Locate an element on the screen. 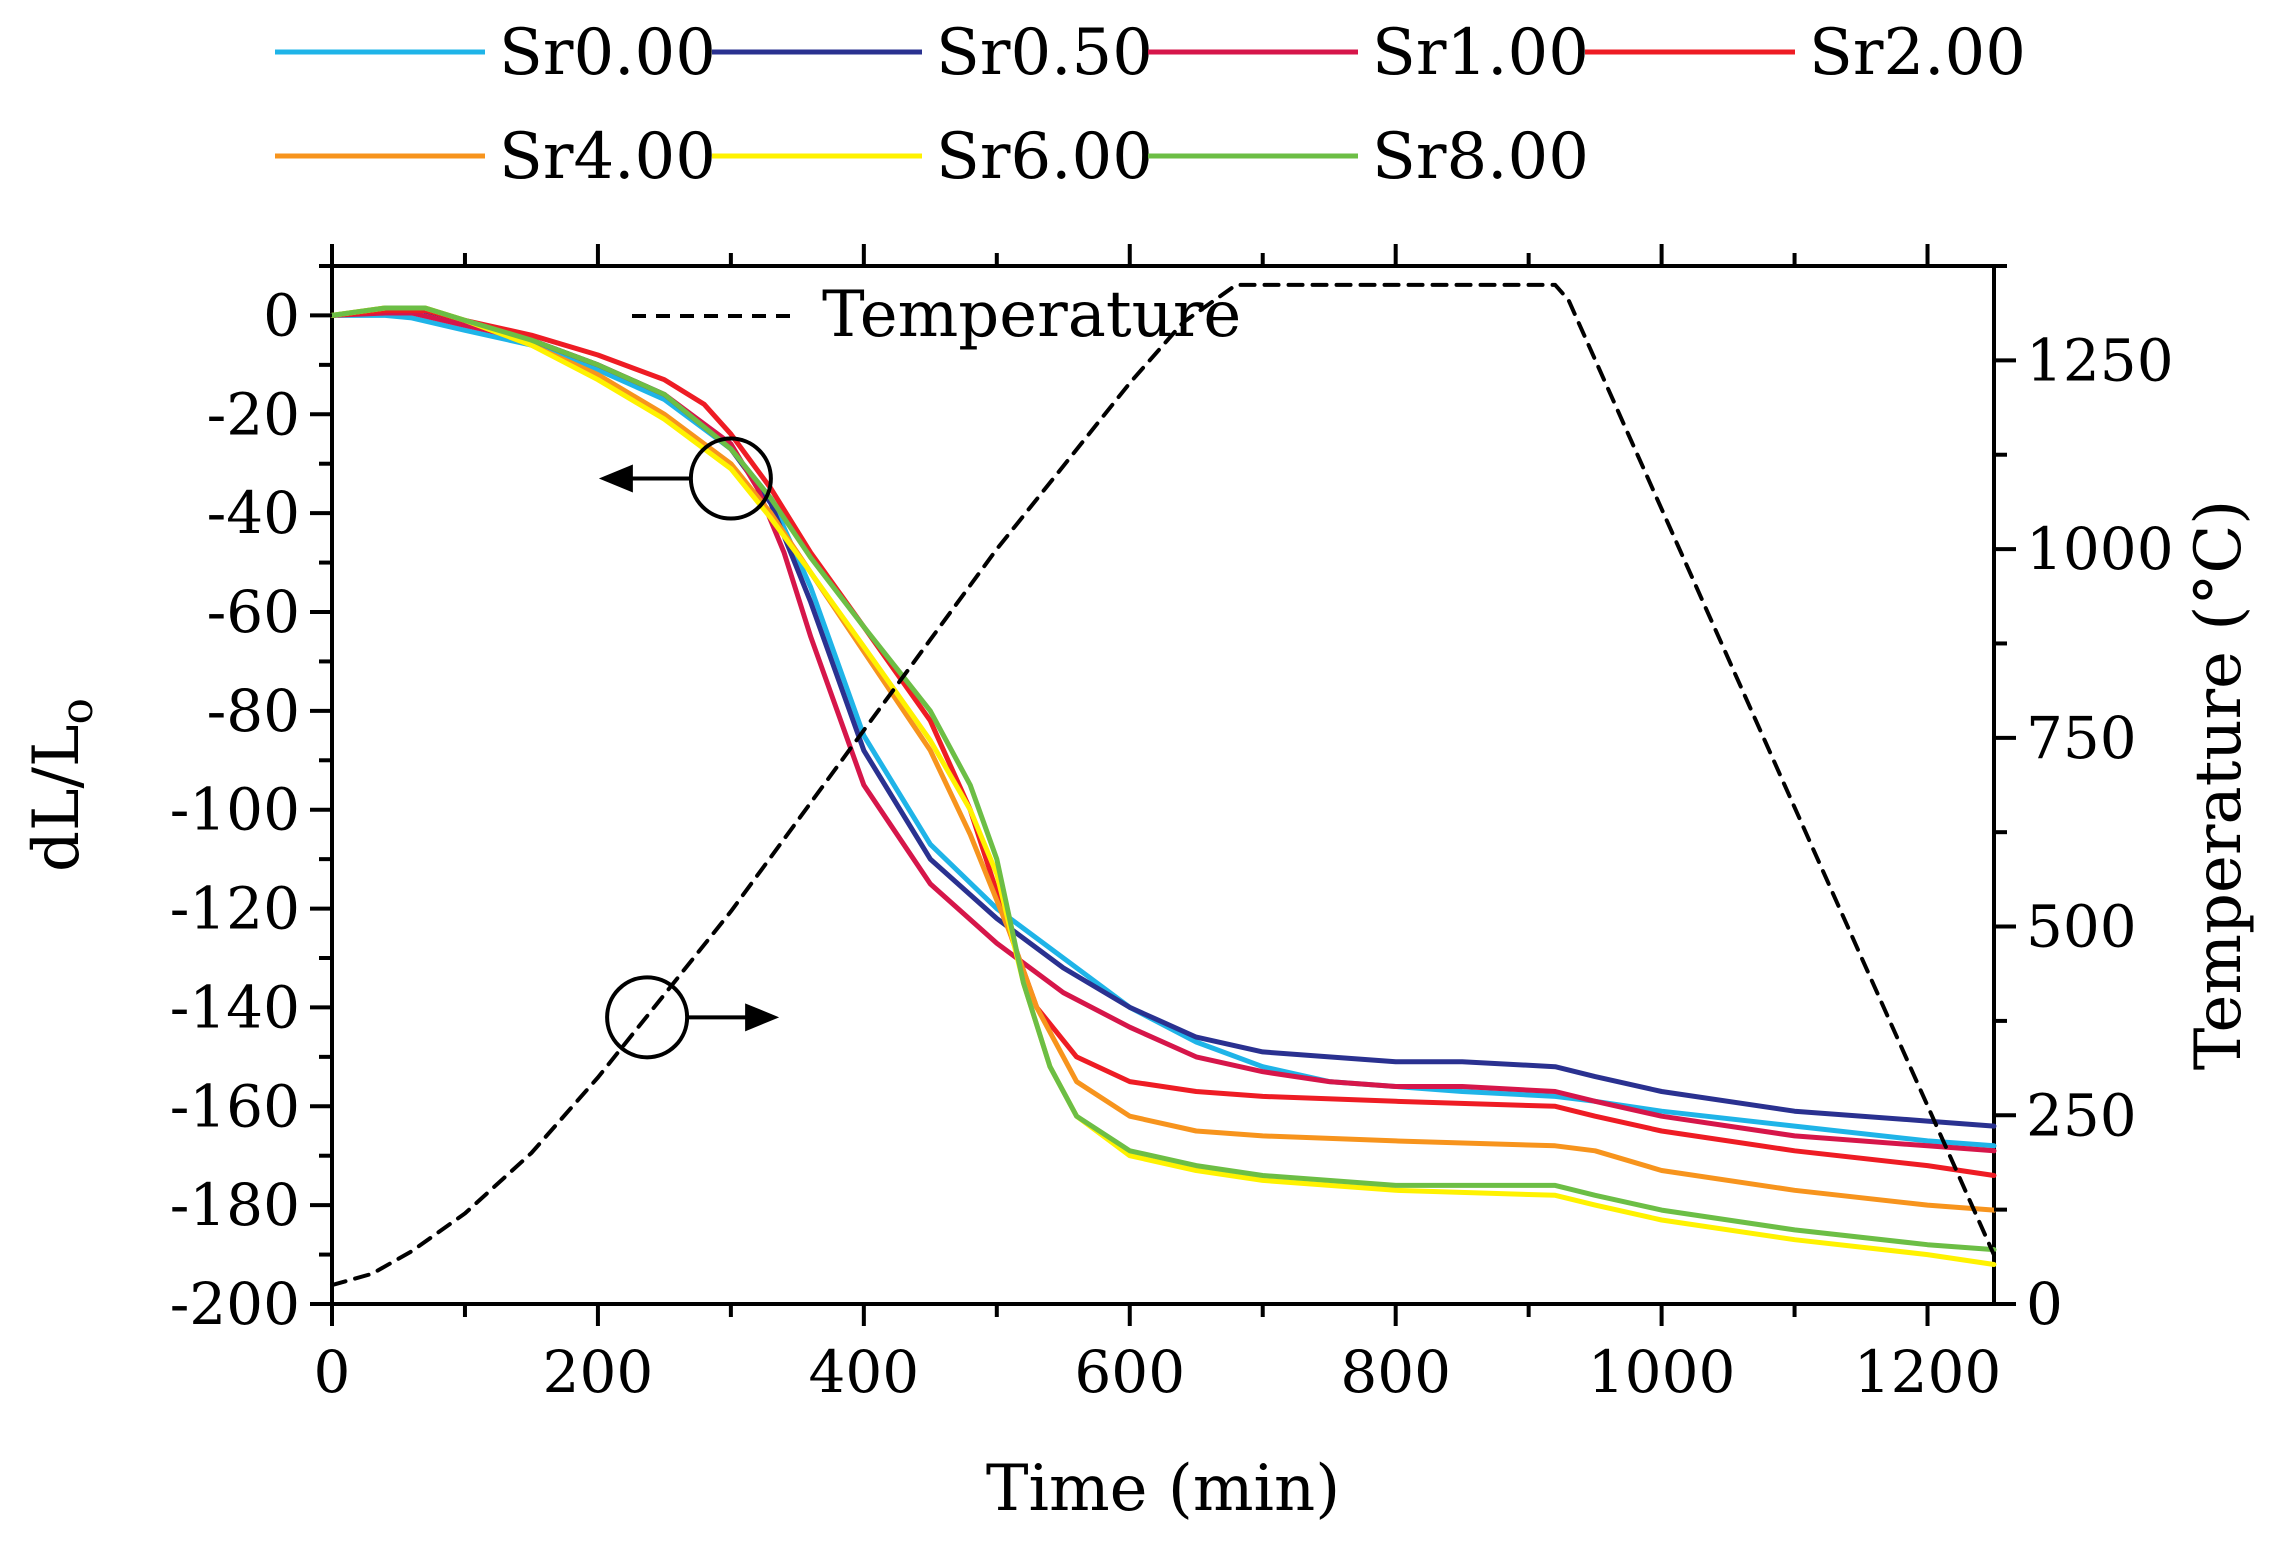 The width and height of the screenshot is (2278, 1554). y-right-tick-label: 750 is located at coordinates (2081, 738).